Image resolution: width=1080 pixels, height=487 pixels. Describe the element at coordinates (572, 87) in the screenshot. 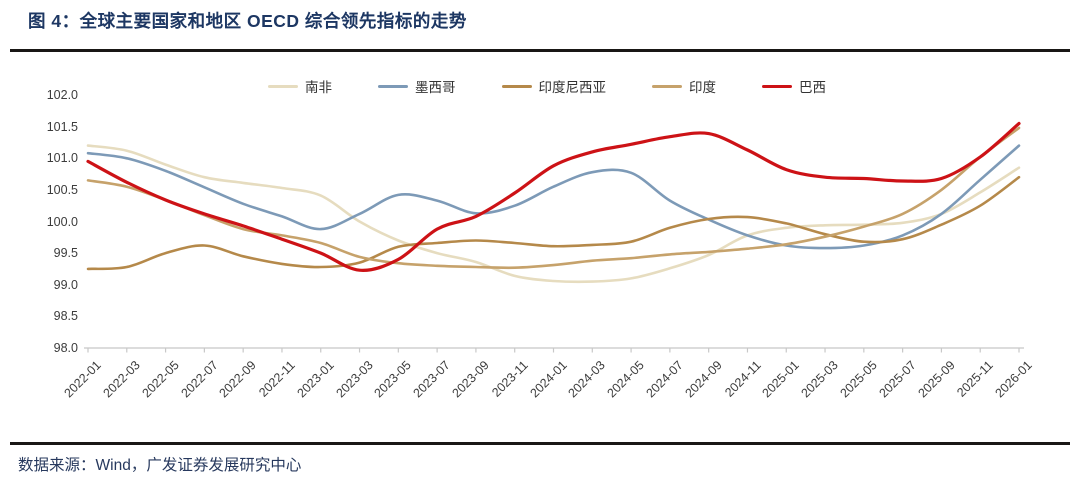

I see `legend-label-indonesia: 印度尼西亚` at that location.